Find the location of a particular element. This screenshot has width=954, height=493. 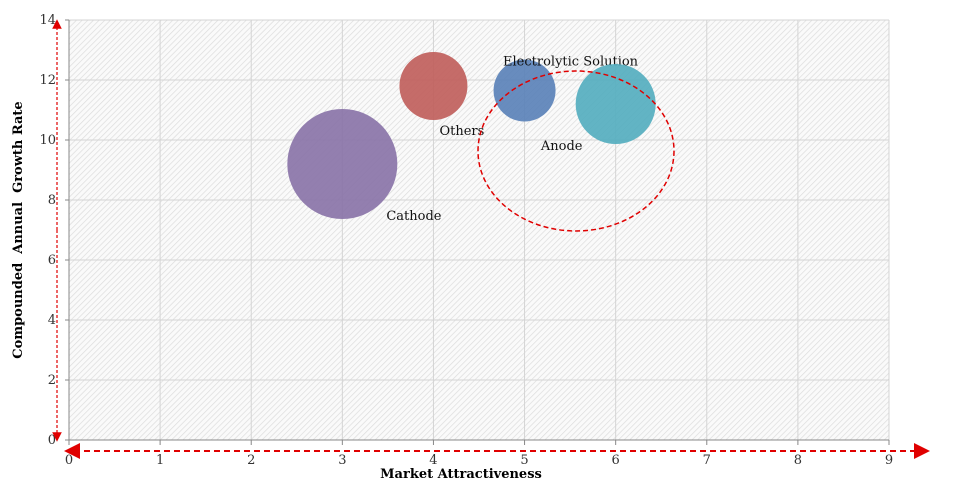

y-tick-label: 2 is located at coordinates (52, 380).